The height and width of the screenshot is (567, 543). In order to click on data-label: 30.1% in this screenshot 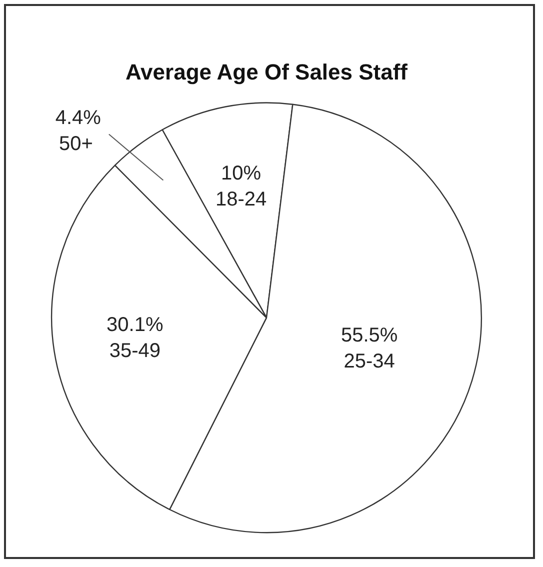, I will do `click(135, 325)`.